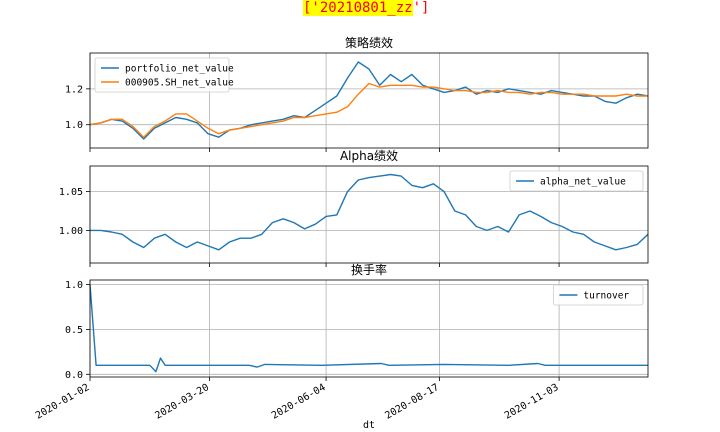 The image size is (720, 432). What do you see at coordinates (74, 375) in the screenshot?
I see `y-tick-label: 0.0` at bounding box center [74, 375].